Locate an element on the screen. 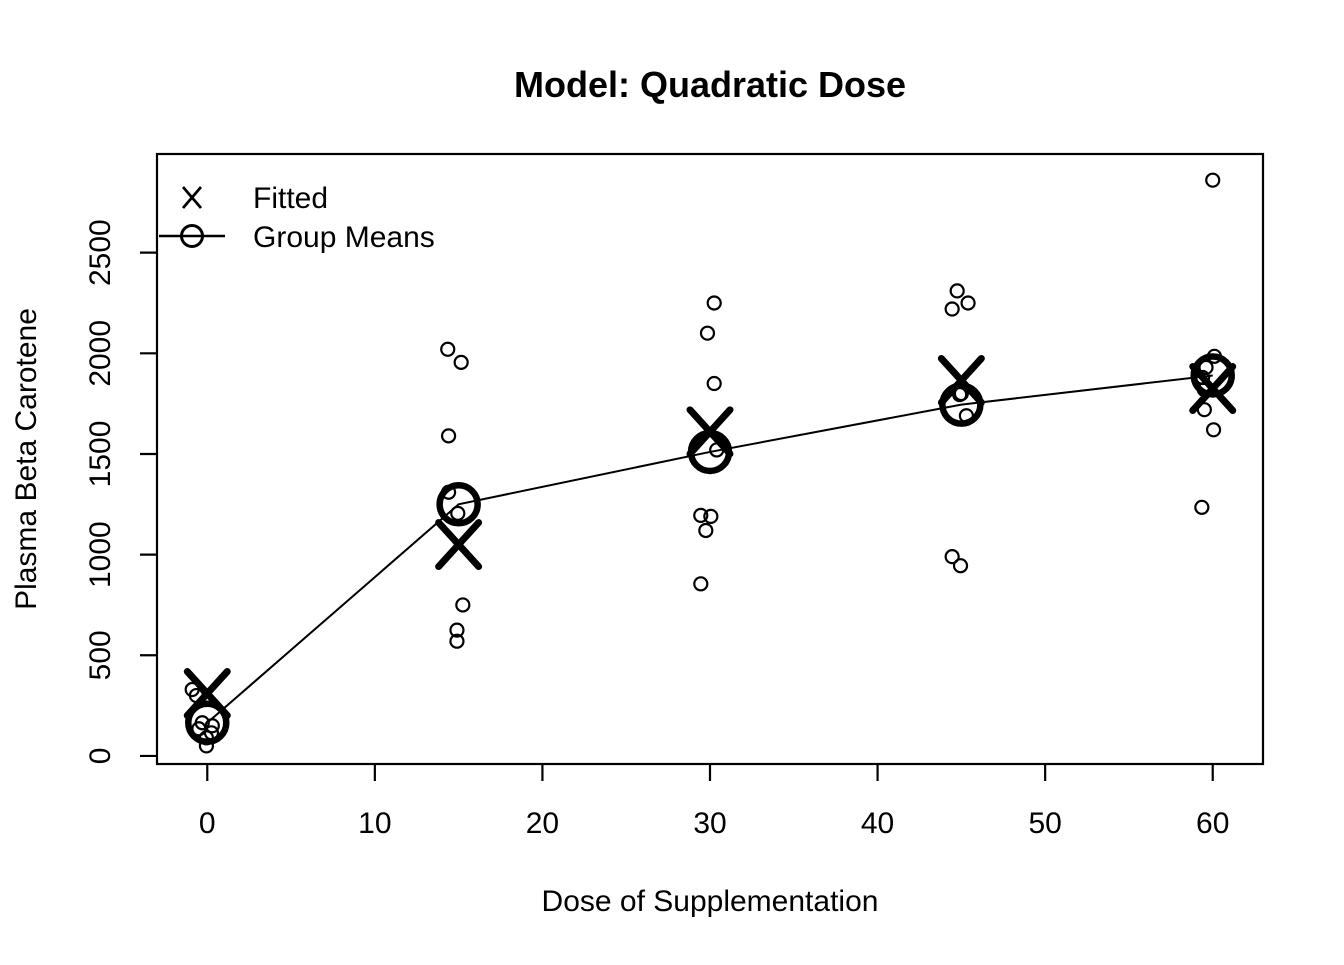 This screenshot has width=1344, height=965. x-axis-label: Dose of Supplementation is located at coordinates (710, 901).